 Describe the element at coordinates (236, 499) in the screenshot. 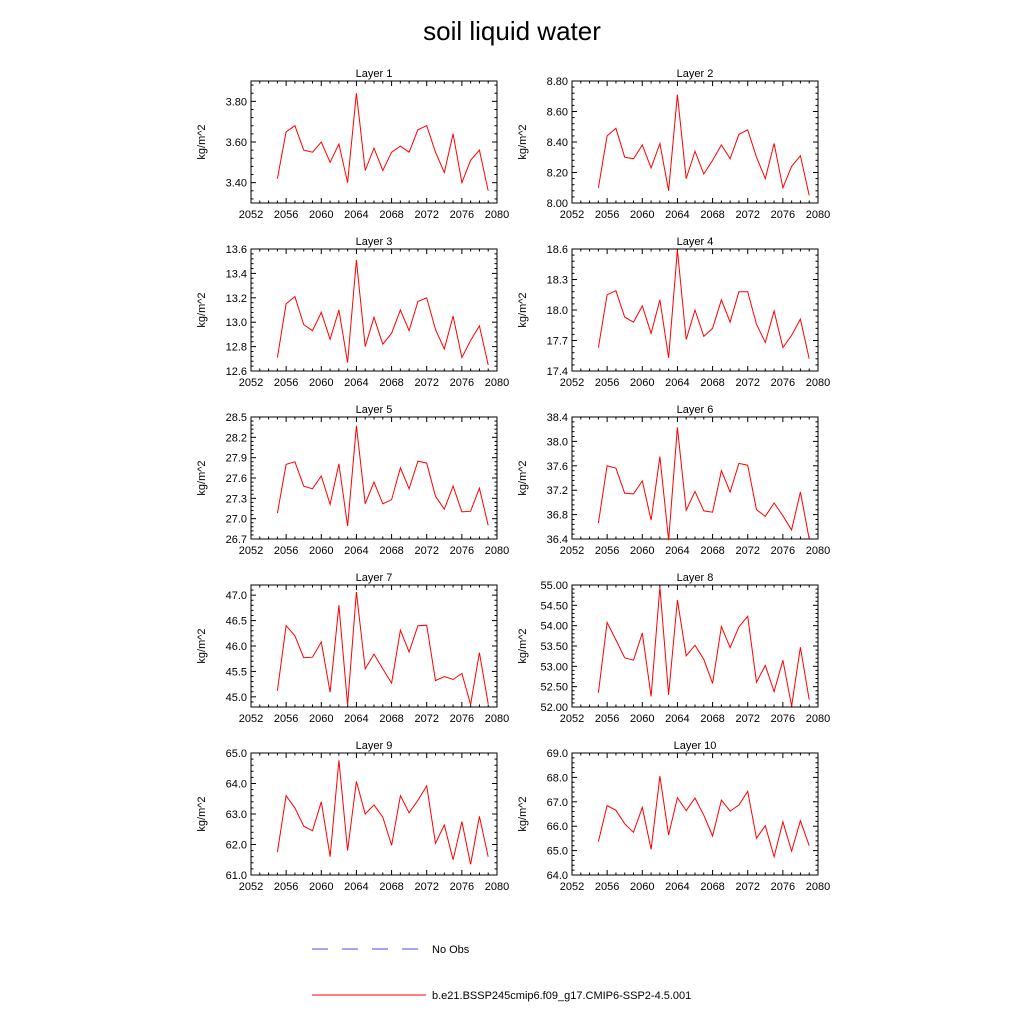

I see `y-tick-label: 27.3` at that location.